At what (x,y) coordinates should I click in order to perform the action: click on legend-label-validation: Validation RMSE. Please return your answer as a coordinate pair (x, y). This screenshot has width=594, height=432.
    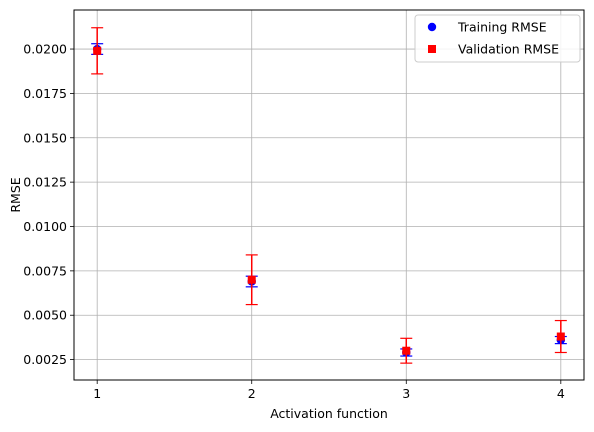
    Looking at the image, I should click on (508, 49).